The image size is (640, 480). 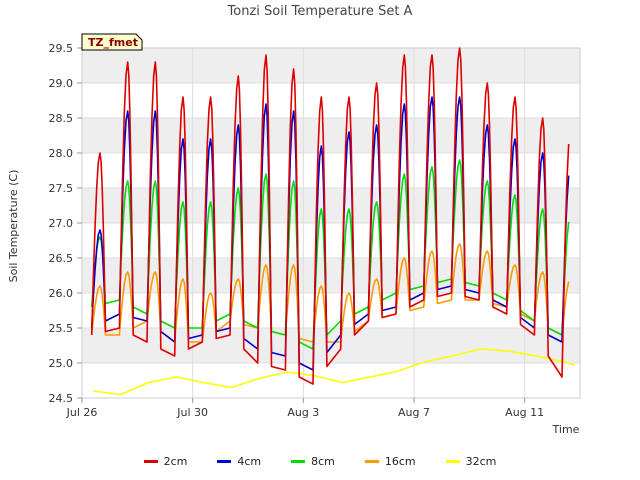 What do you see at coordinates (249, 461) in the screenshot?
I see `legend-label: 4cm` at bounding box center [249, 461].